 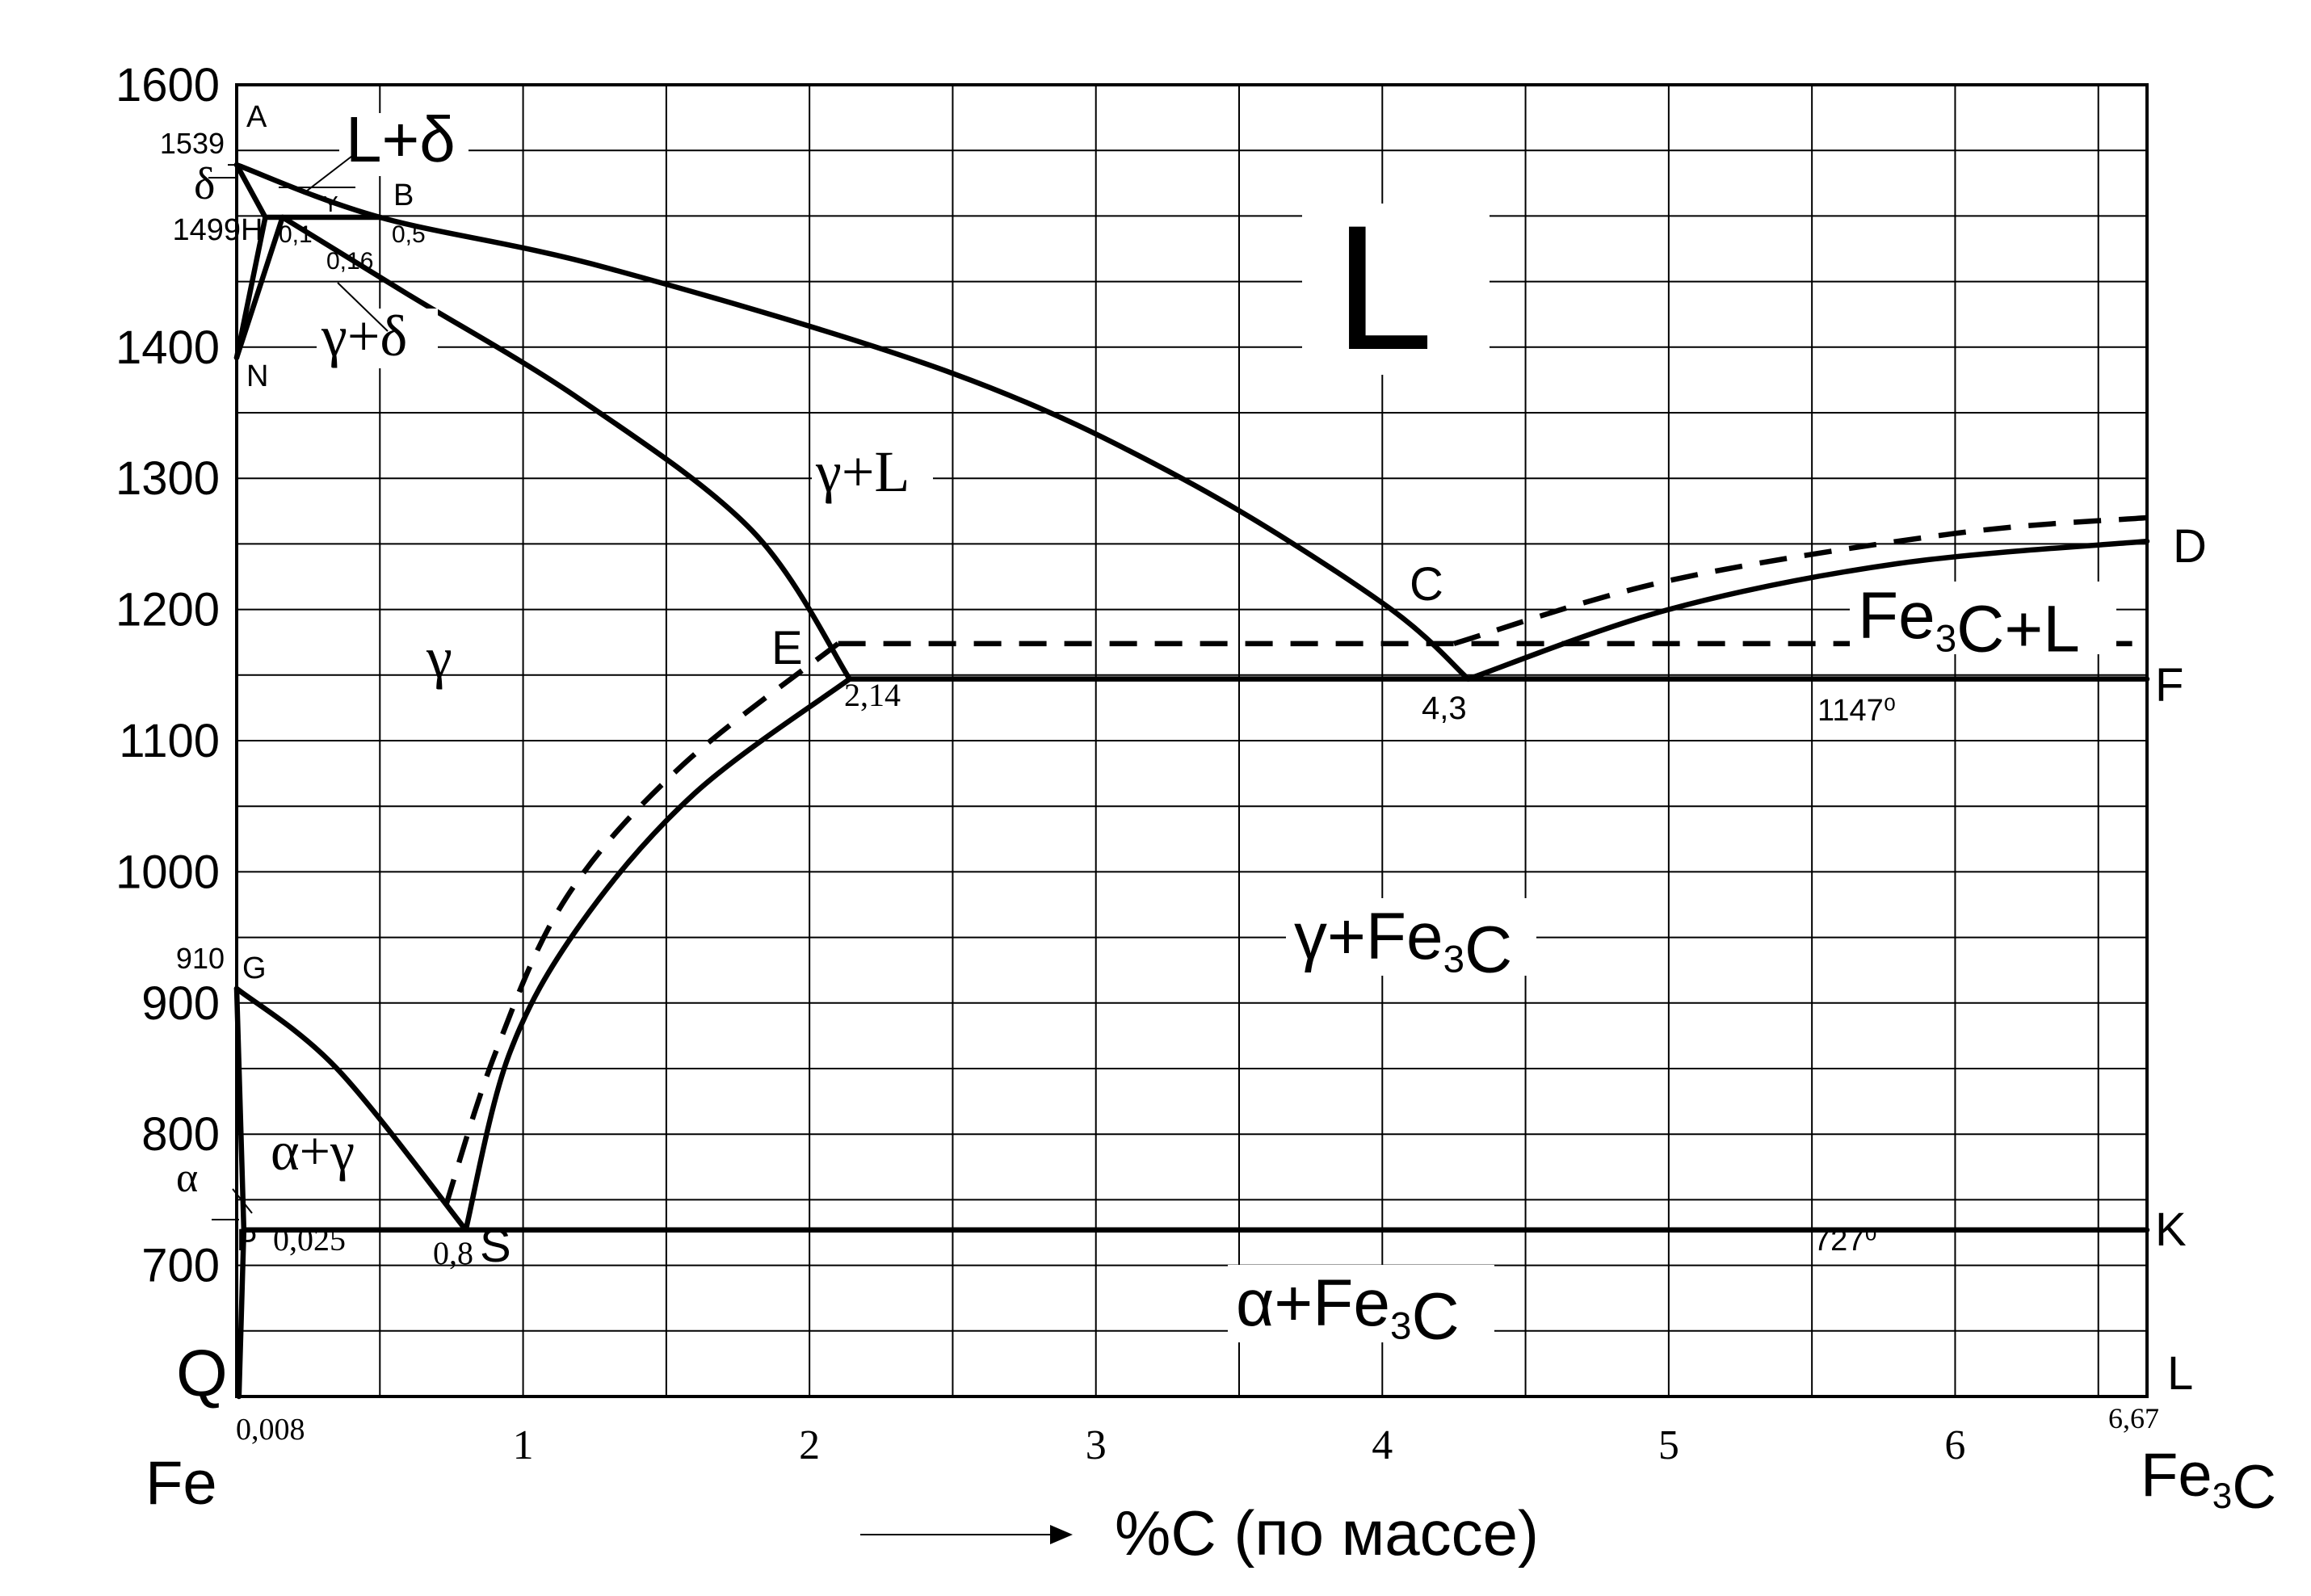 I want to click on y-tick-label: 800, so click(x=180, y=1134).